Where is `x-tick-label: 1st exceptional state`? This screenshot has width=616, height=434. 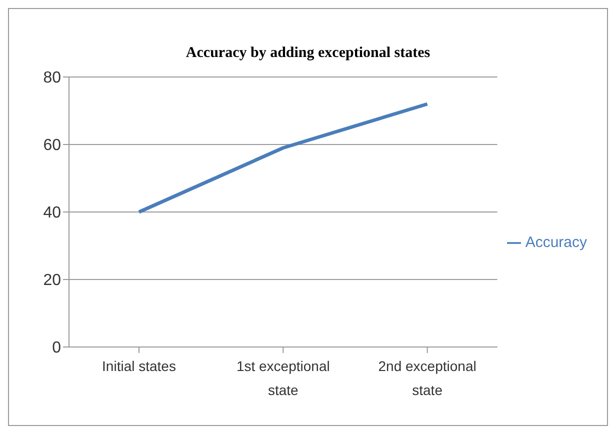 x-tick-label: 1st exceptional state is located at coordinates (283, 378).